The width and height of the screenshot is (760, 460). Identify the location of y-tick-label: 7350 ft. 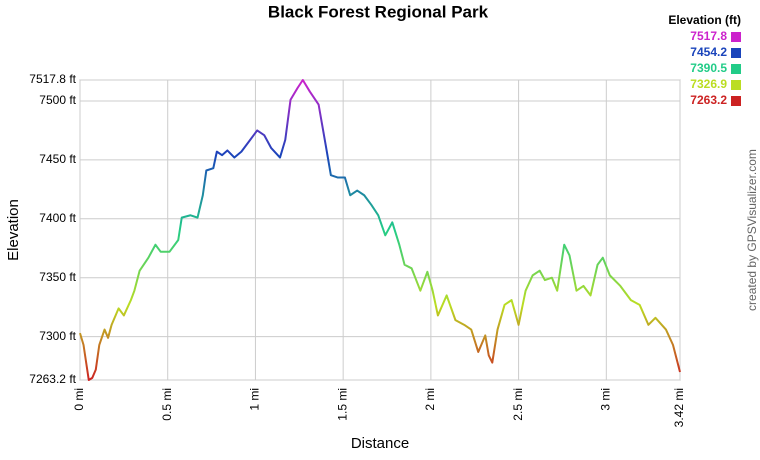
(57, 277).